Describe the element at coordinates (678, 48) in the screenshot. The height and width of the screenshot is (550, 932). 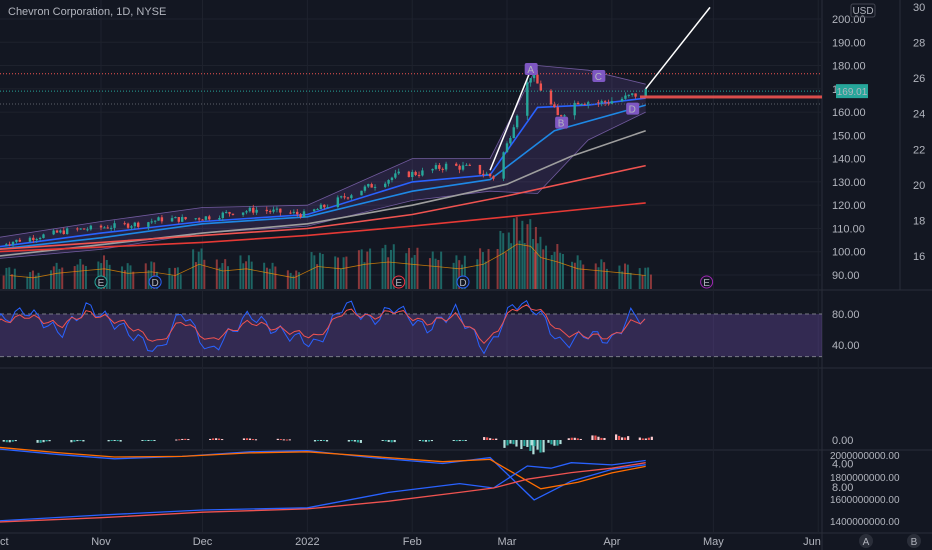
I see `trendline` at that location.